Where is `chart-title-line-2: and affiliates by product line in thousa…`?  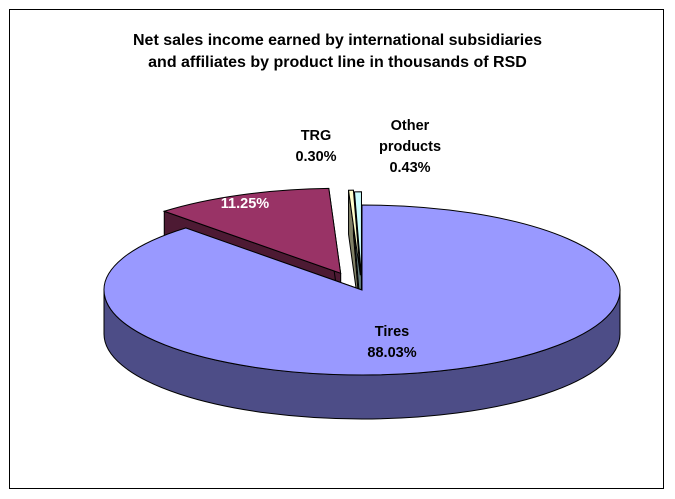
chart-title-line-2: and affiliates by product line in thousa… is located at coordinates (337, 62).